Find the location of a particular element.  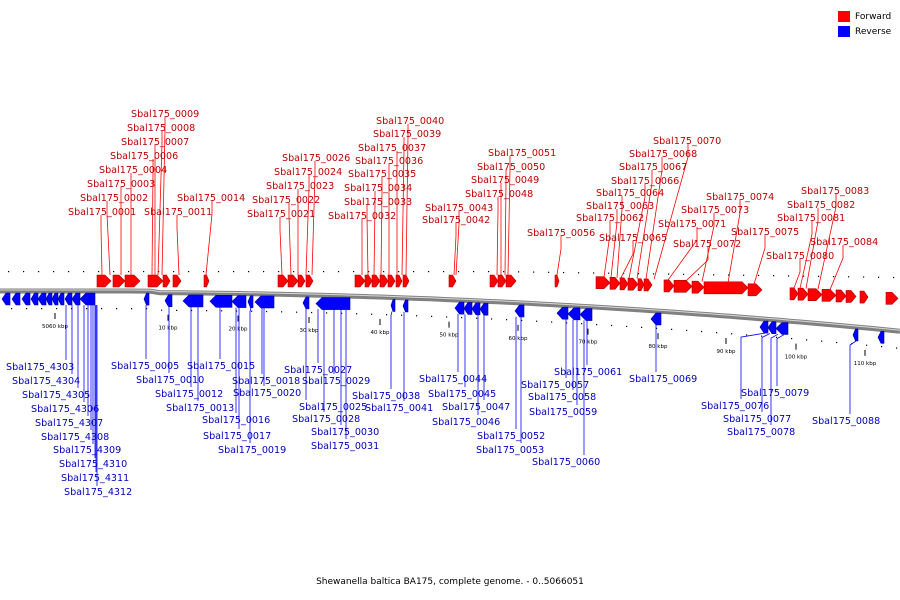

reverse-gene-label: Sbal175_4308 is located at coordinates (75, 437).